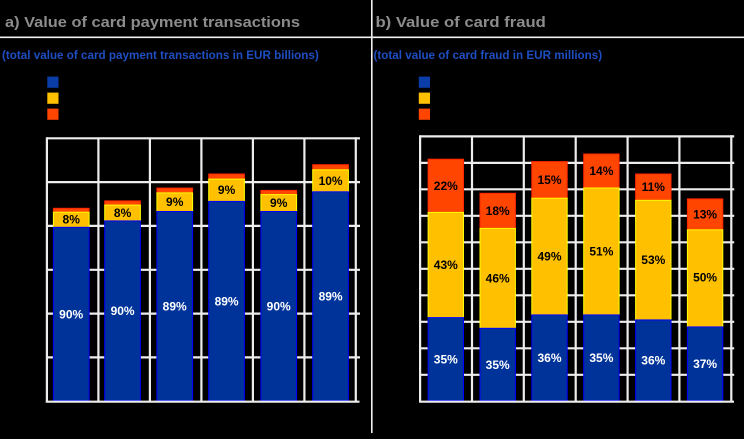  I want to click on svg-text:a) Value of card payment trans: a) Value of card payment transactions, so click(152, 23).